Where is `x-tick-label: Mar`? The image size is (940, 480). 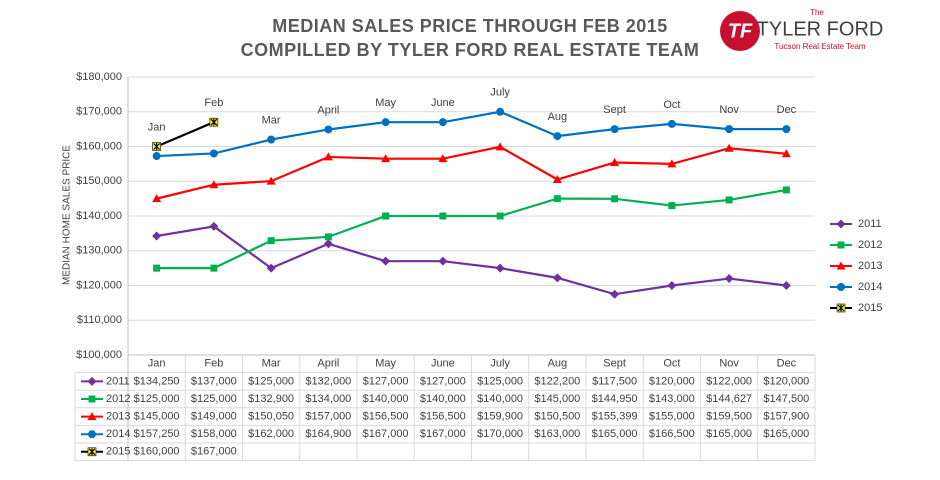 x-tick-label: Mar is located at coordinates (271, 364).